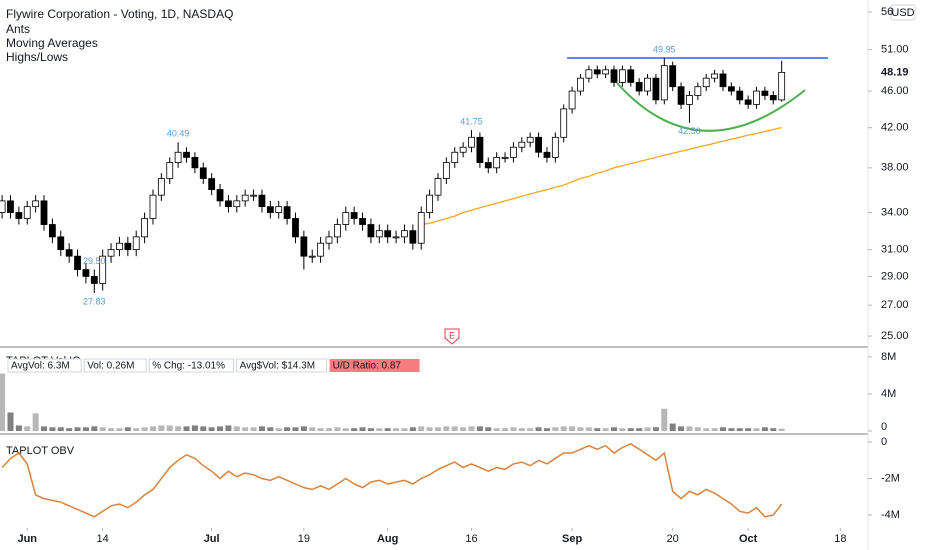  What do you see at coordinates (94, 261) in the screenshot?
I see `high-low-label: 29.50` at bounding box center [94, 261].